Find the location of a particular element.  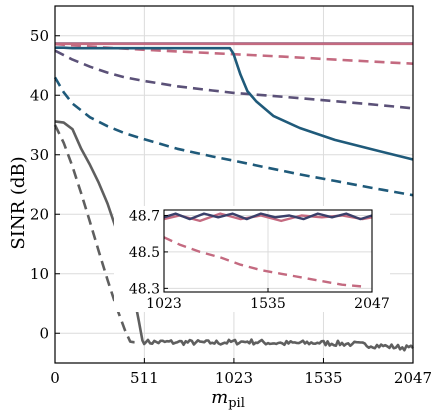

x-axis-label-subscript: pil is located at coordinates (236, 403).